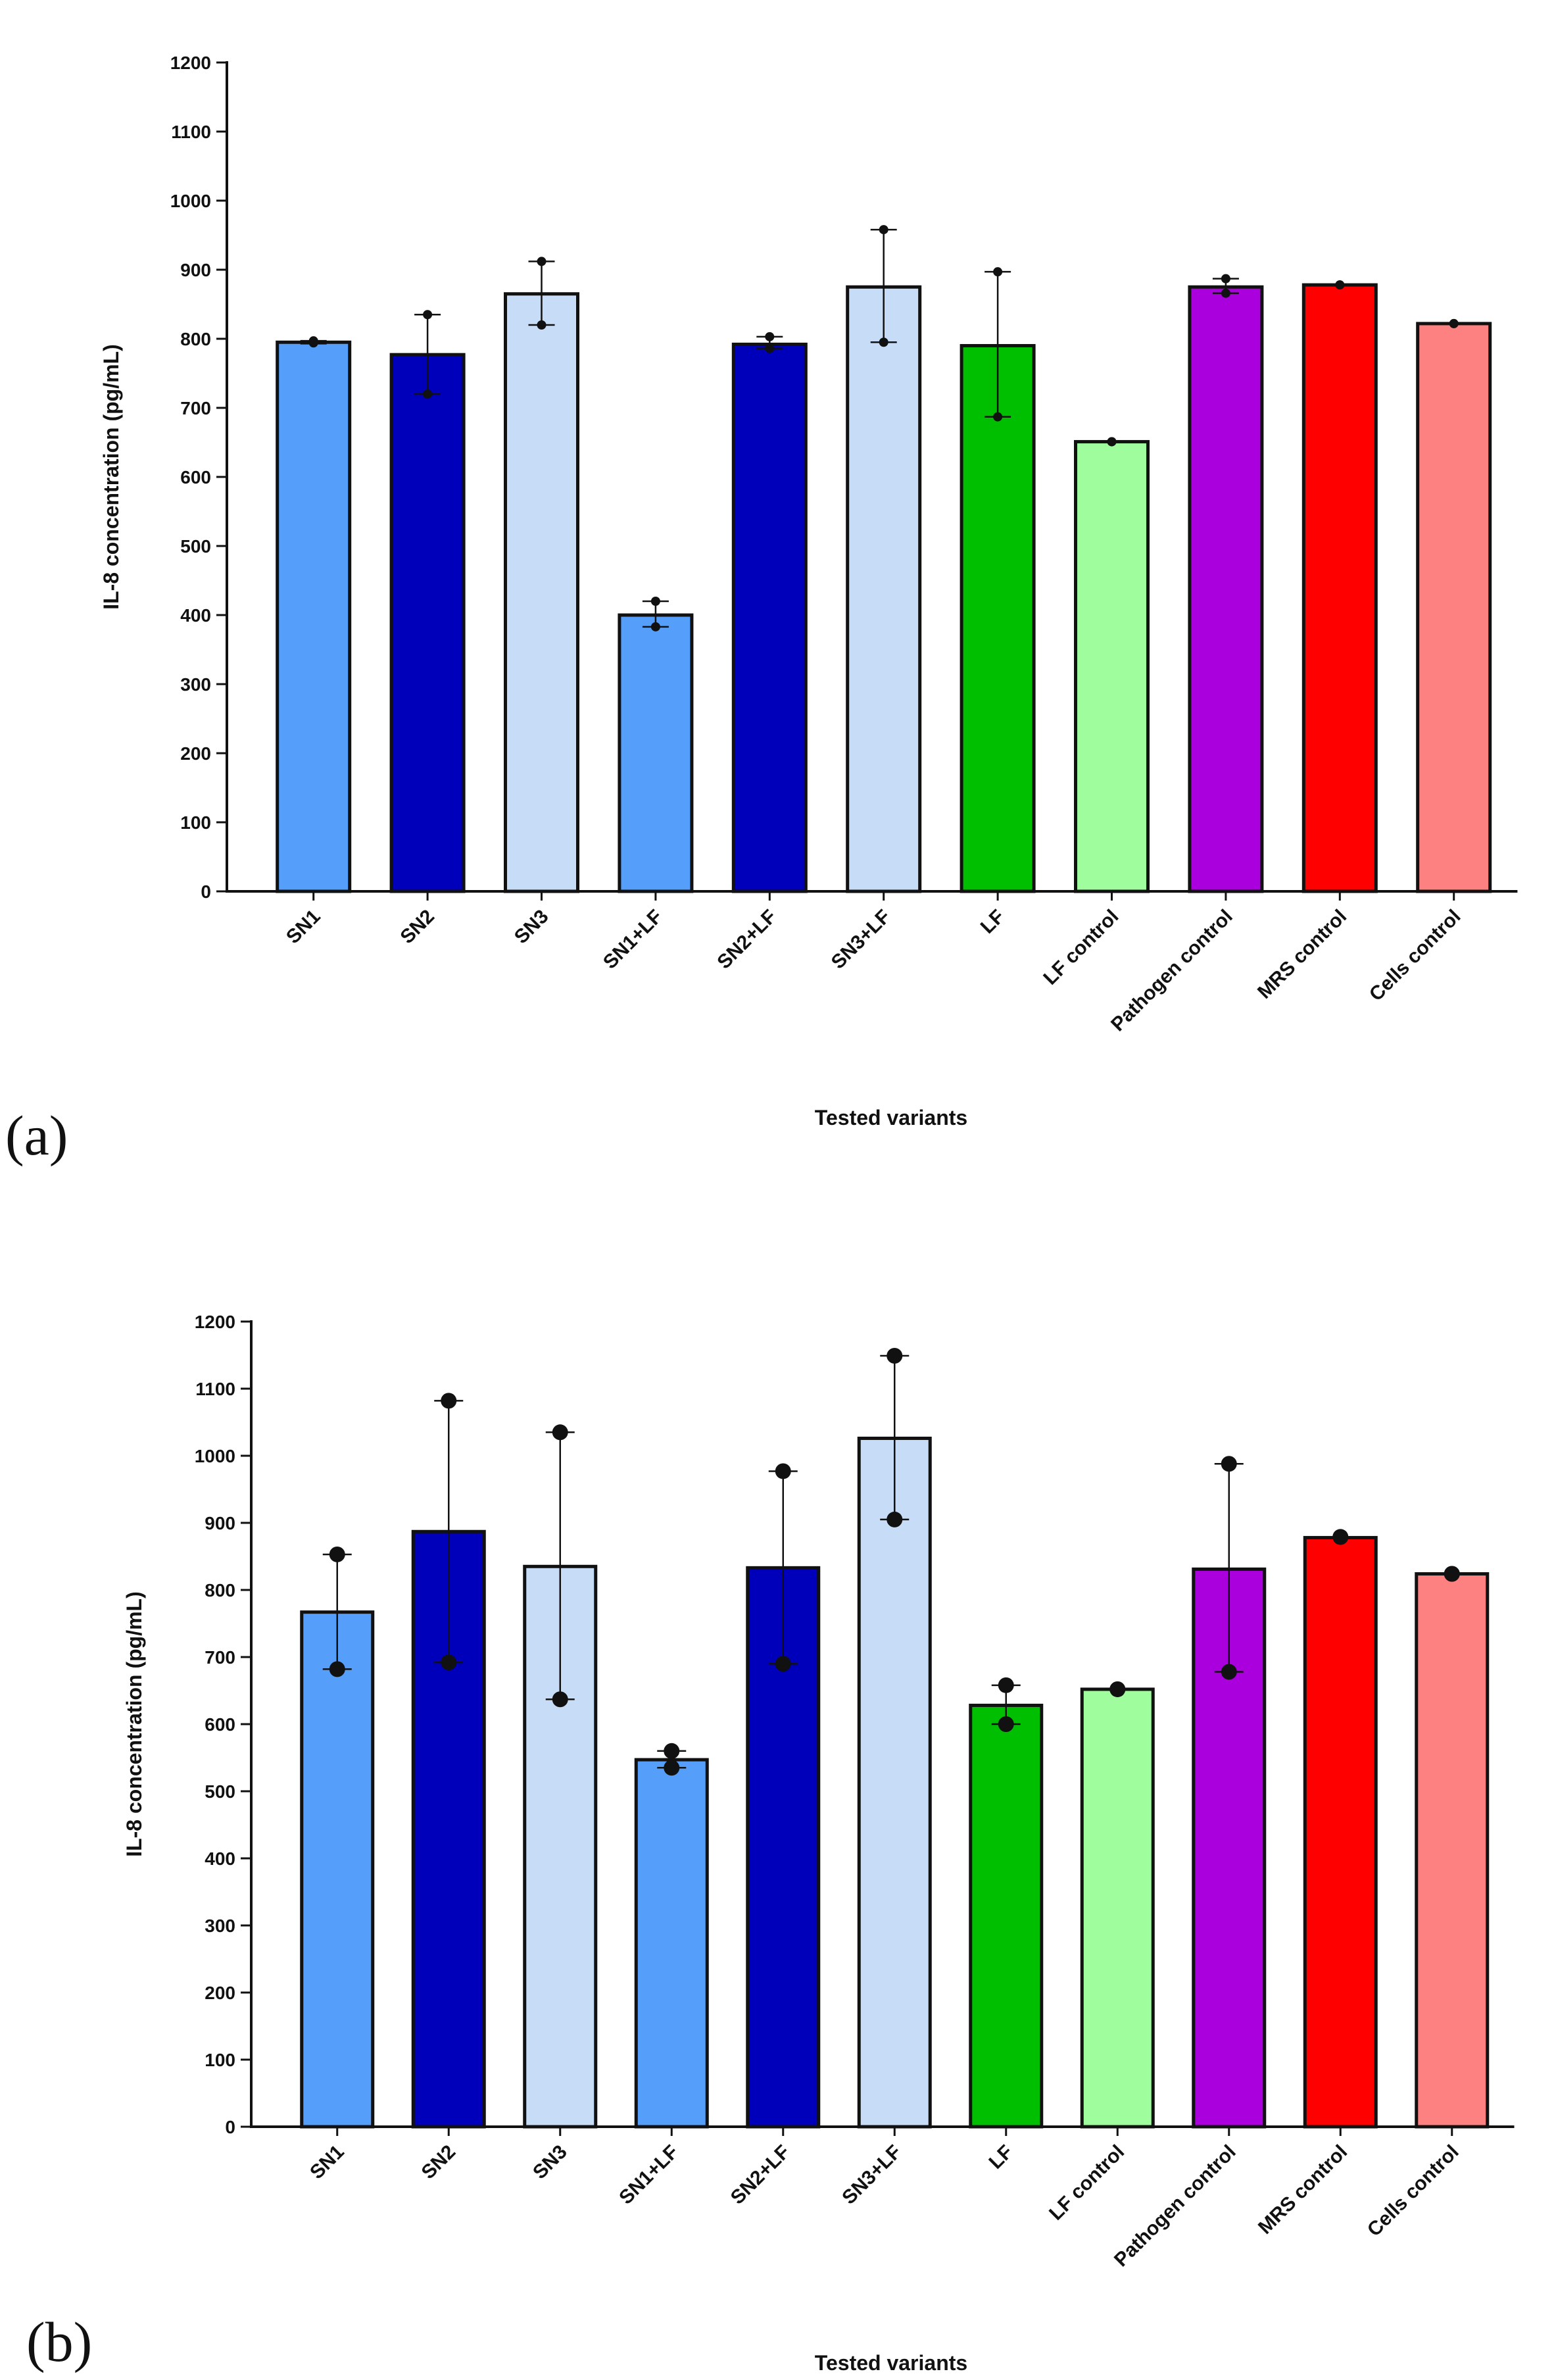 This screenshot has height=2380, width=1556. Describe the element at coordinates (1452, 1850) in the screenshot. I see `bar-cells-control` at that location.